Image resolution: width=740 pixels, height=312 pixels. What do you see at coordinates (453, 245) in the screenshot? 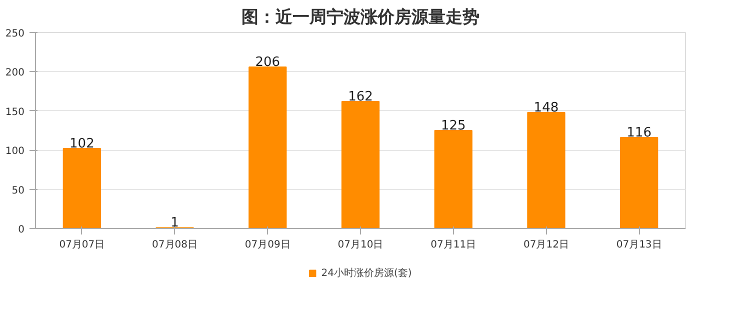
I see `x-tick-label: 07月11日` at bounding box center [453, 245].